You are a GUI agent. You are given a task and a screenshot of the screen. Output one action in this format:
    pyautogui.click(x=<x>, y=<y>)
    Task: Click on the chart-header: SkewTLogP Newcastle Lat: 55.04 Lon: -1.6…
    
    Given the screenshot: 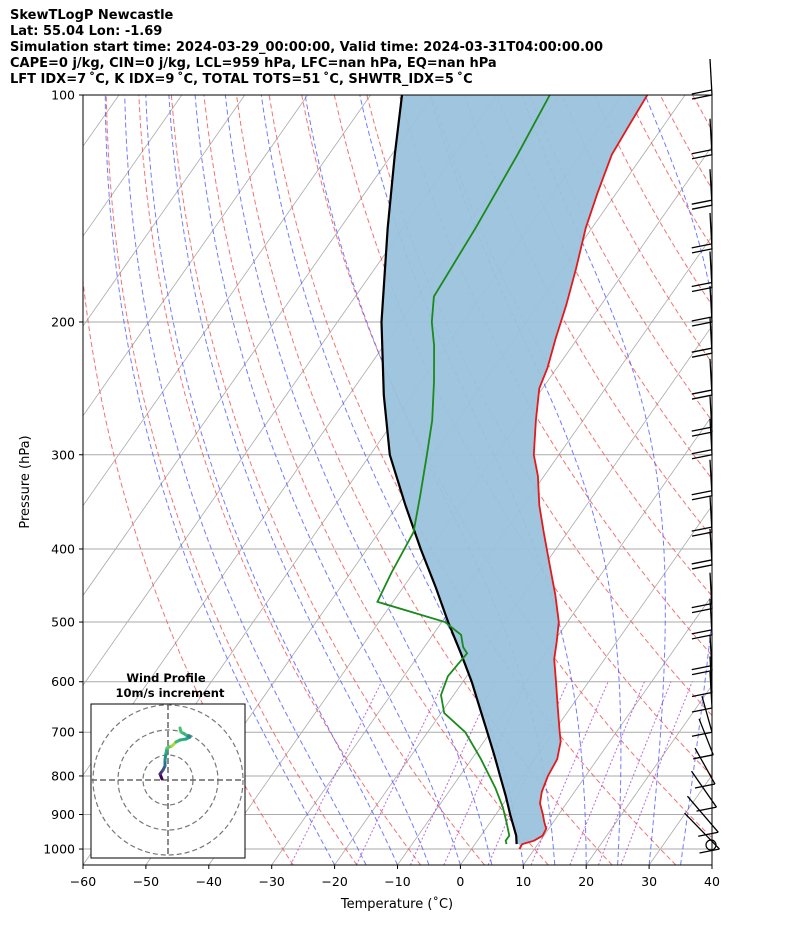 What is the action you would take?
    pyautogui.click(x=400, y=48)
    